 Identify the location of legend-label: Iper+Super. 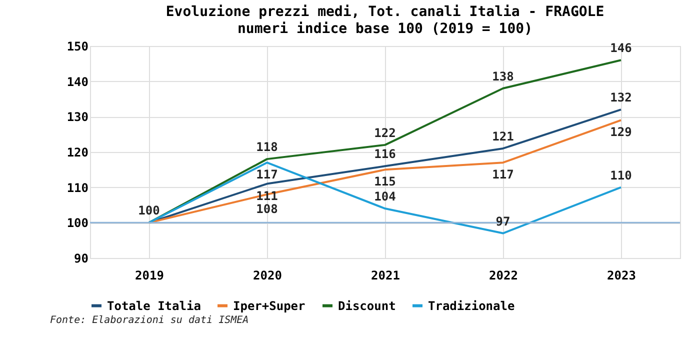
(269, 305).